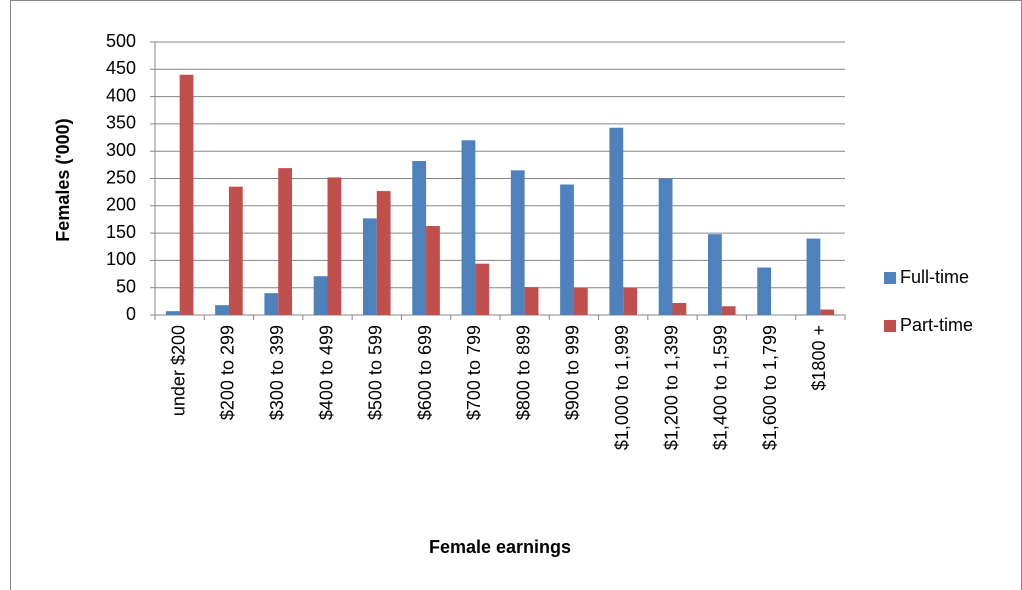 This screenshot has height=590, width=1022. Describe the element at coordinates (121, 205) in the screenshot. I see `y-tick-label: 200` at that location.